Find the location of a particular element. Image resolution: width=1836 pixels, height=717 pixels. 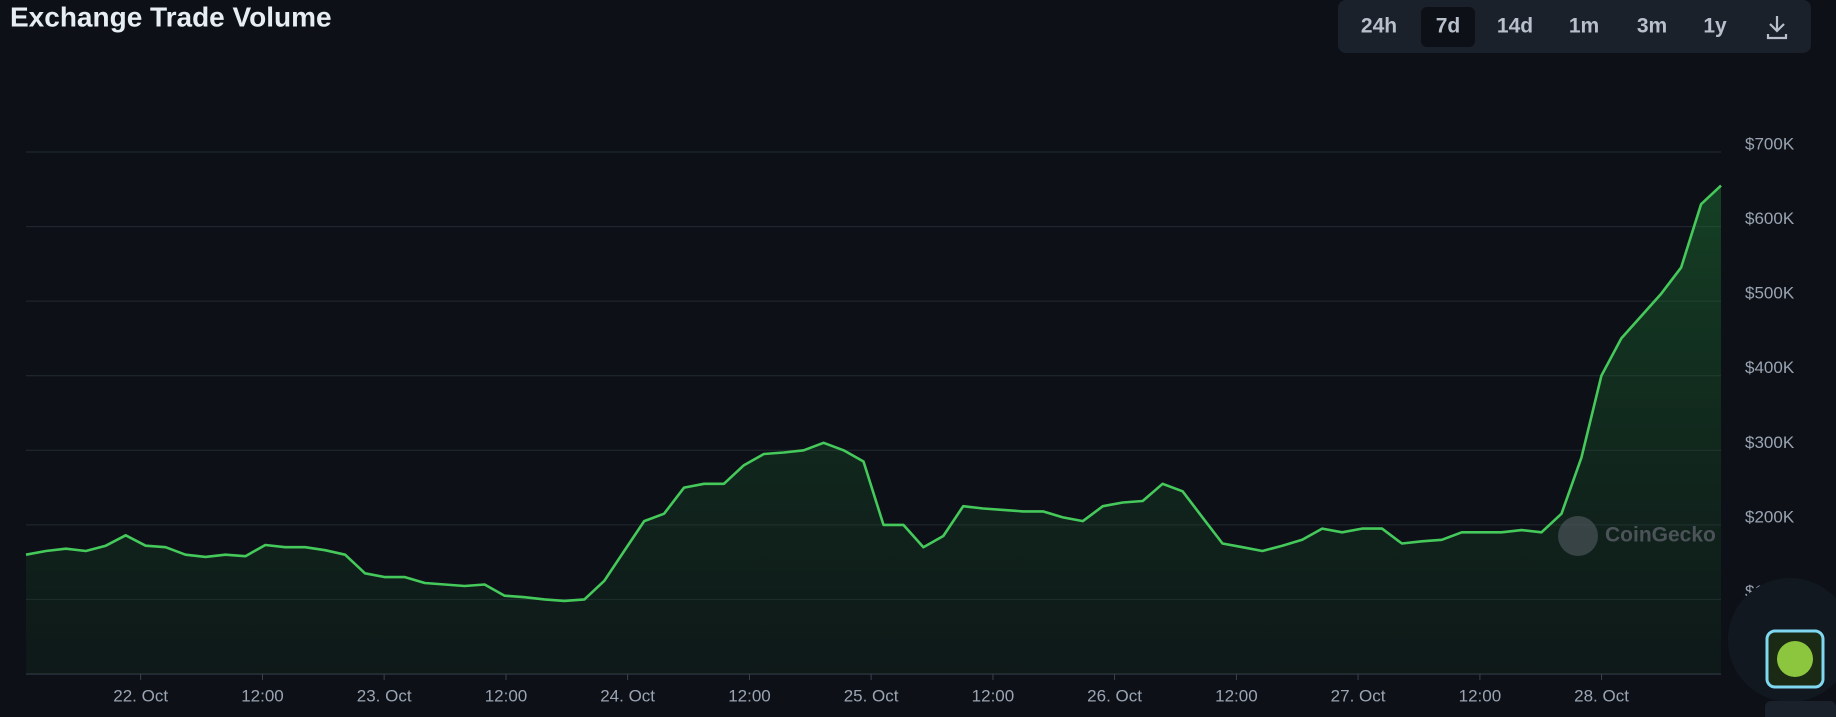

range-button-label: 24h is located at coordinates (1379, 26).